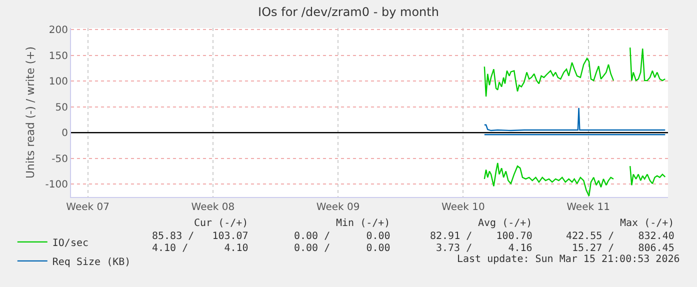 The image size is (697, 287). Describe the element at coordinates (58, 56) in the screenshot. I see `y-tick-label: 150` at that location.